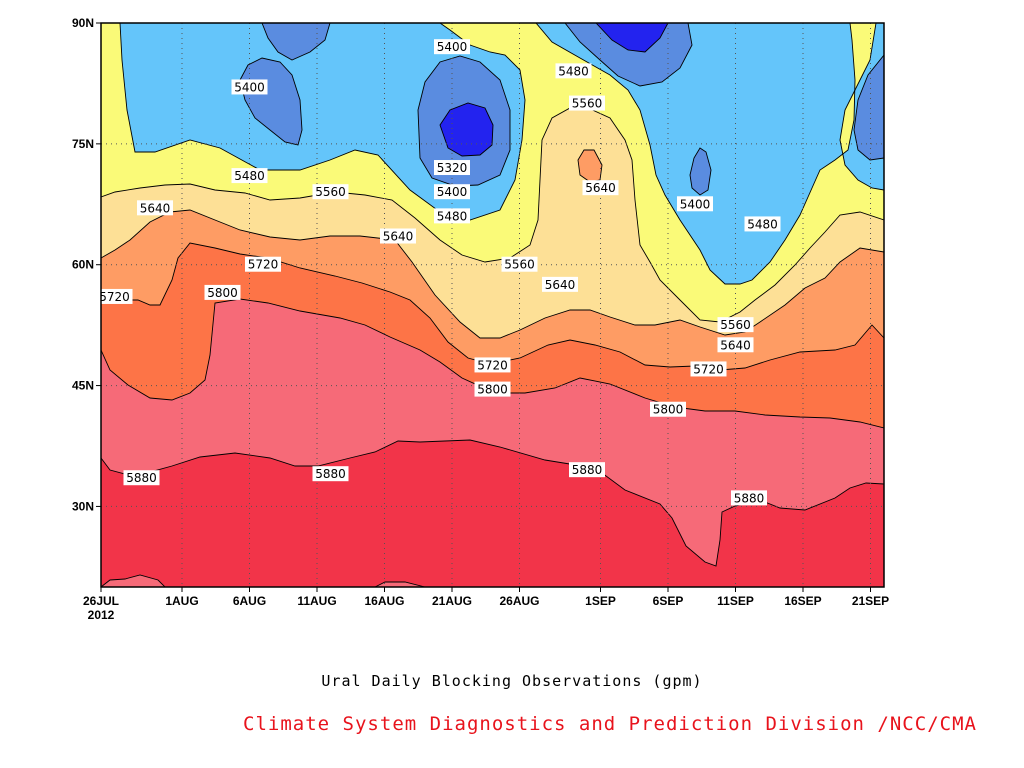 The width and height of the screenshot is (1024, 768). Describe the element at coordinates (869, 107) in the screenshot. I see `band-5400-f` at that location.